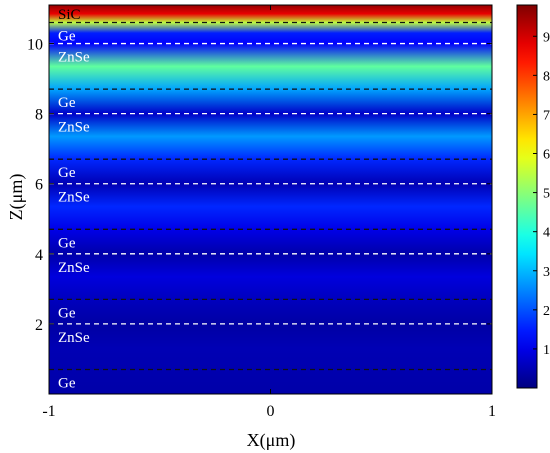 The image size is (550, 453). I want to click on x-tick-label: -1, so click(48, 411).